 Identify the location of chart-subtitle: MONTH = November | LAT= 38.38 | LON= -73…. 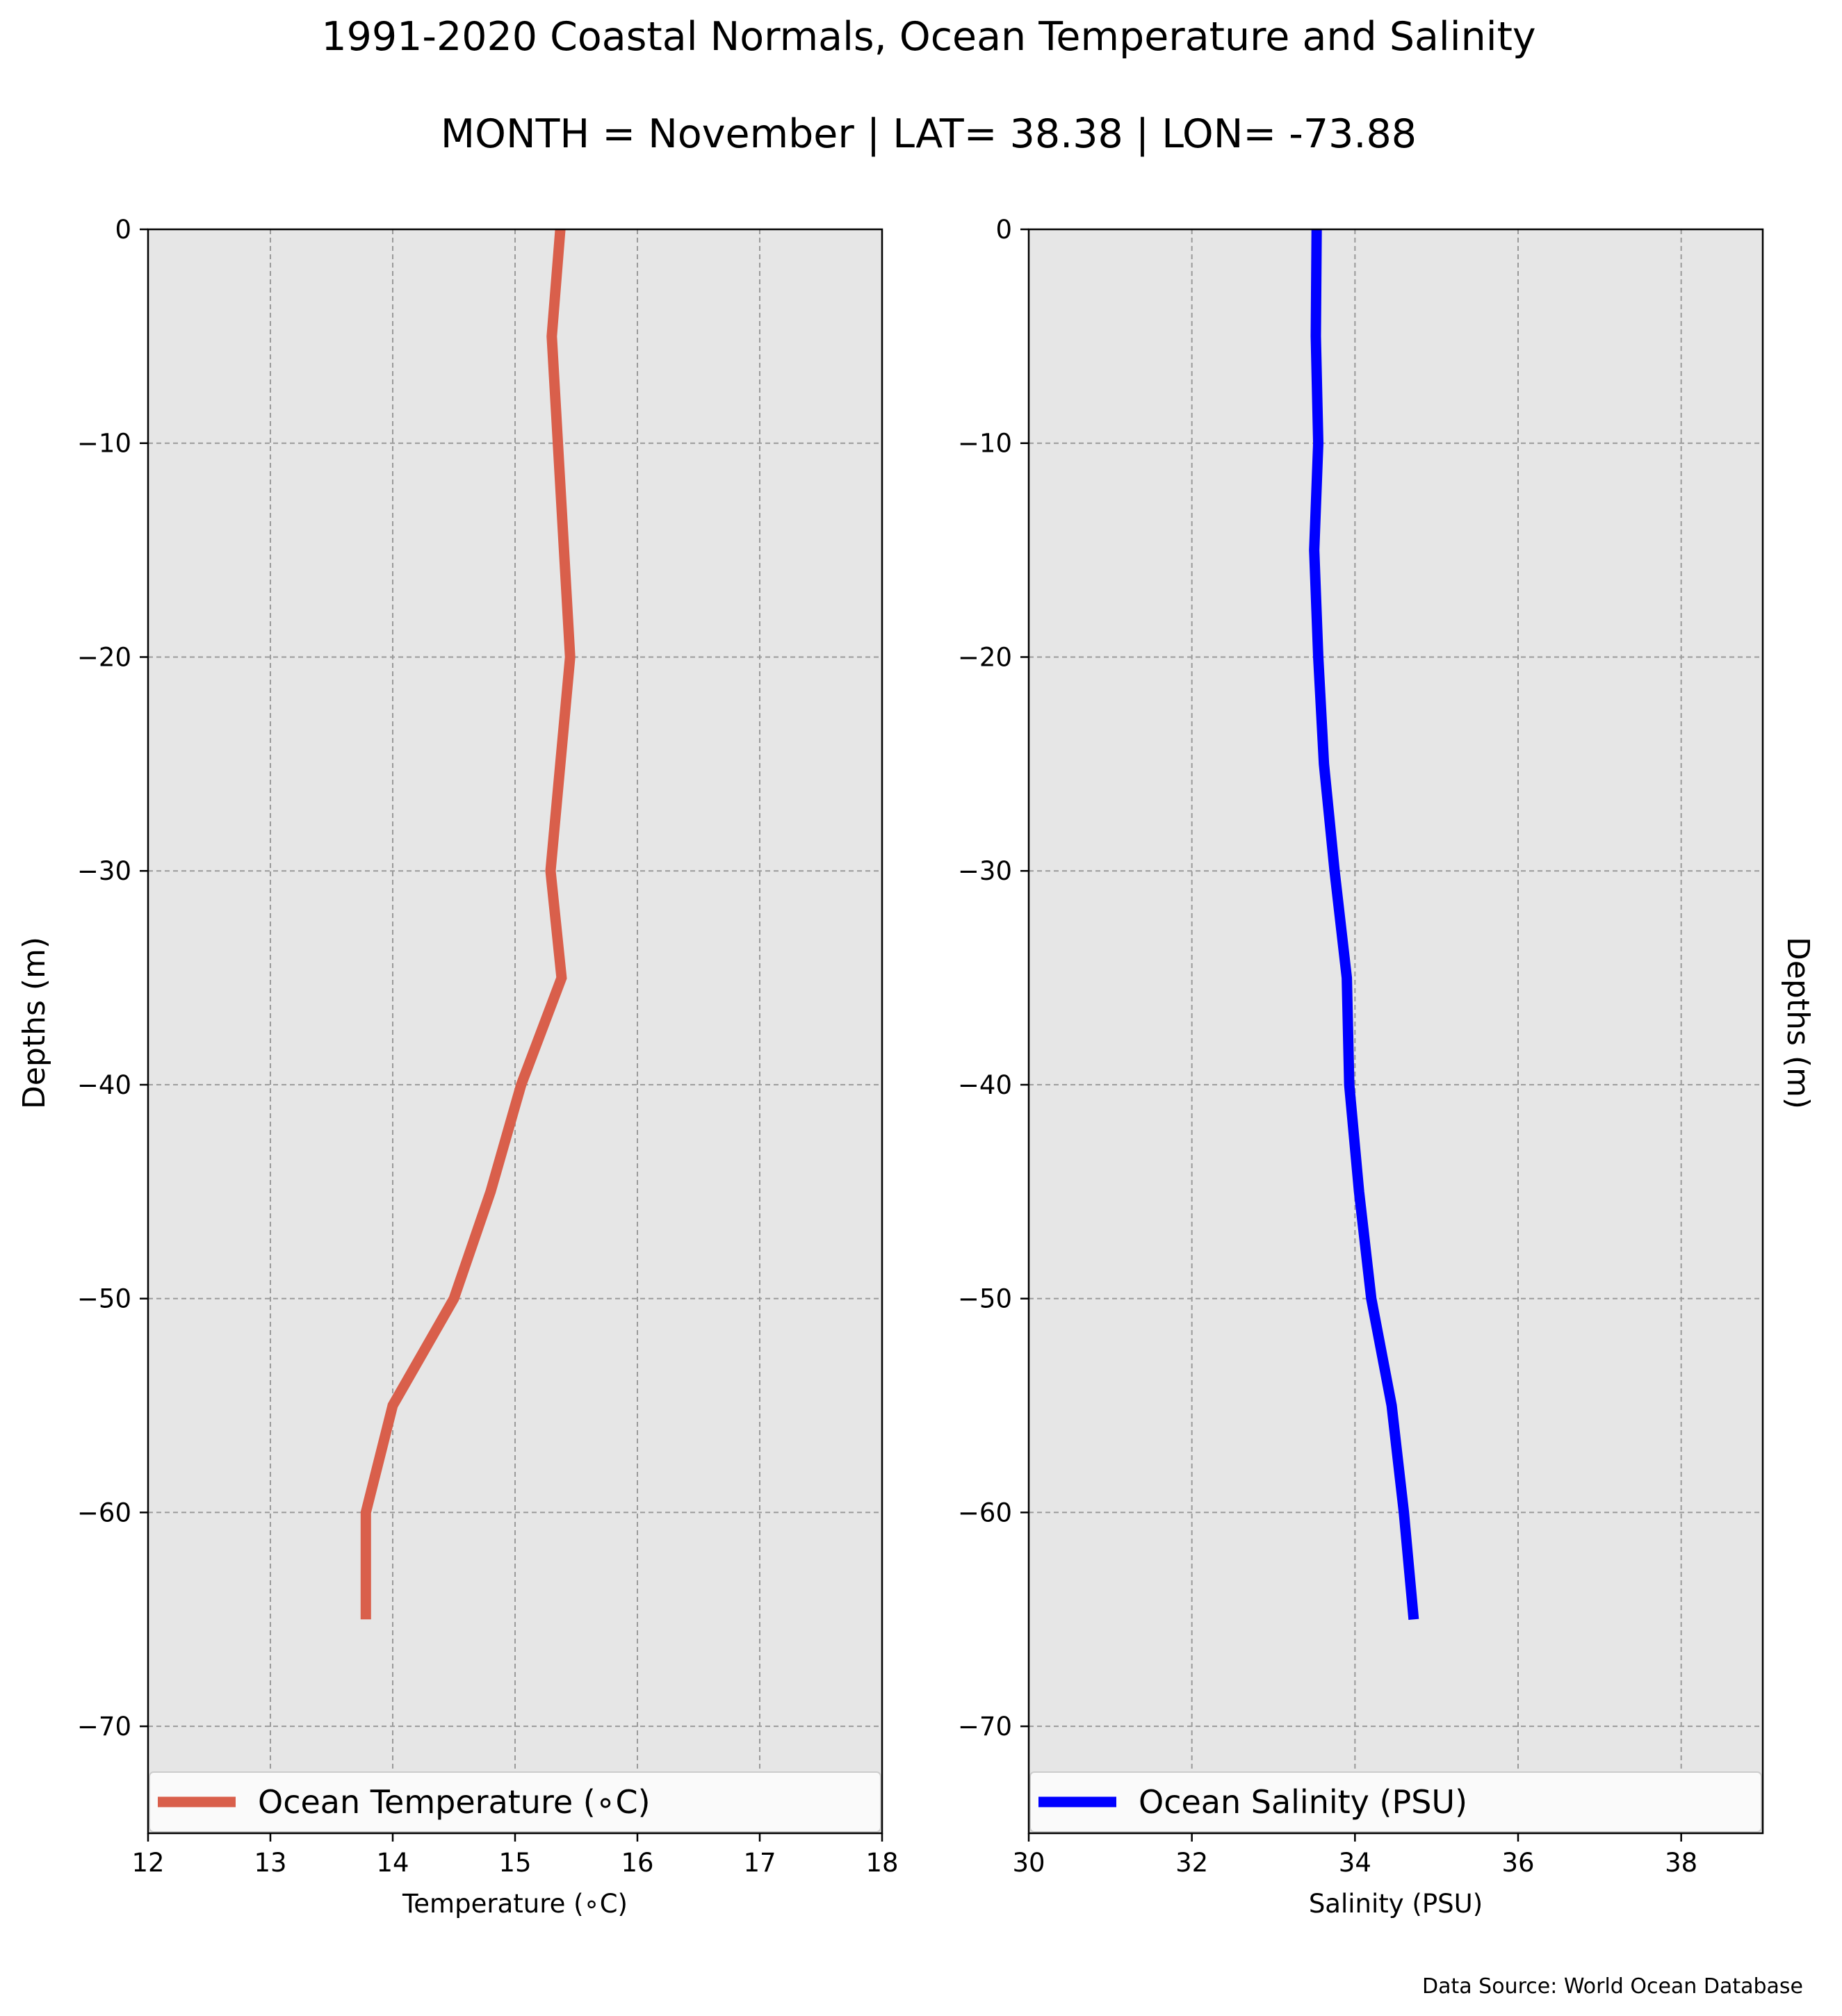
(929, 134).